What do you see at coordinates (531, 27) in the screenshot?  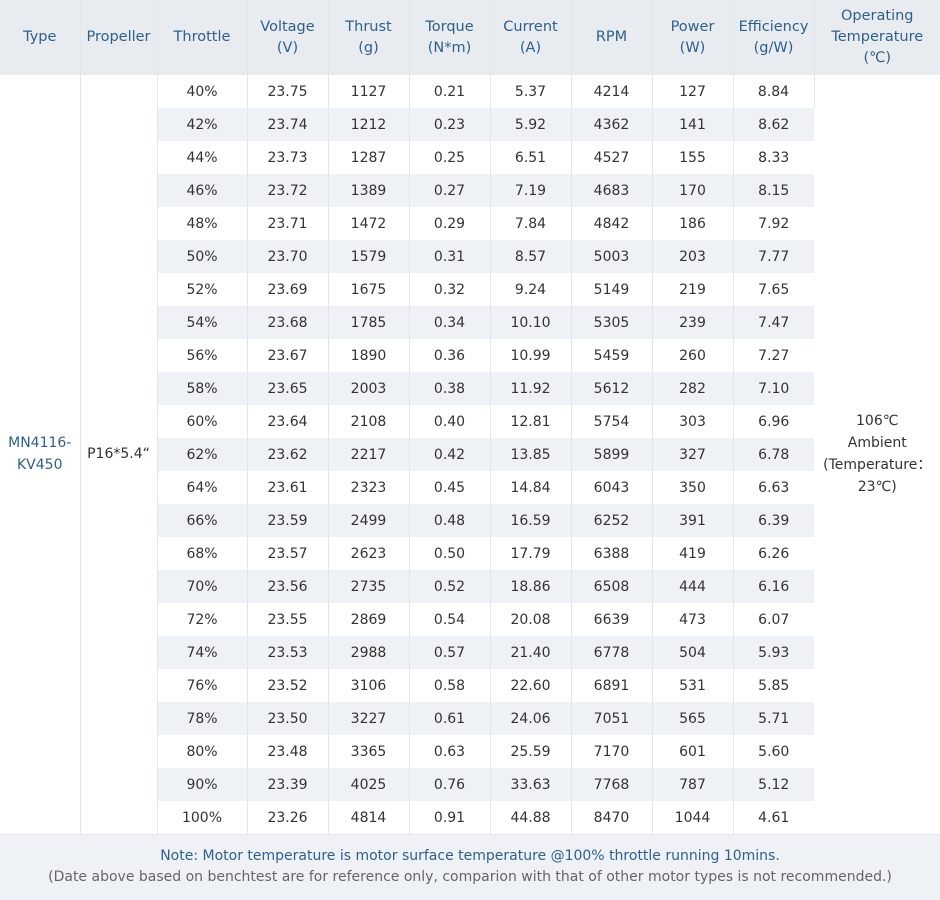 I see `column-header-line: Current` at bounding box center [531, 27].